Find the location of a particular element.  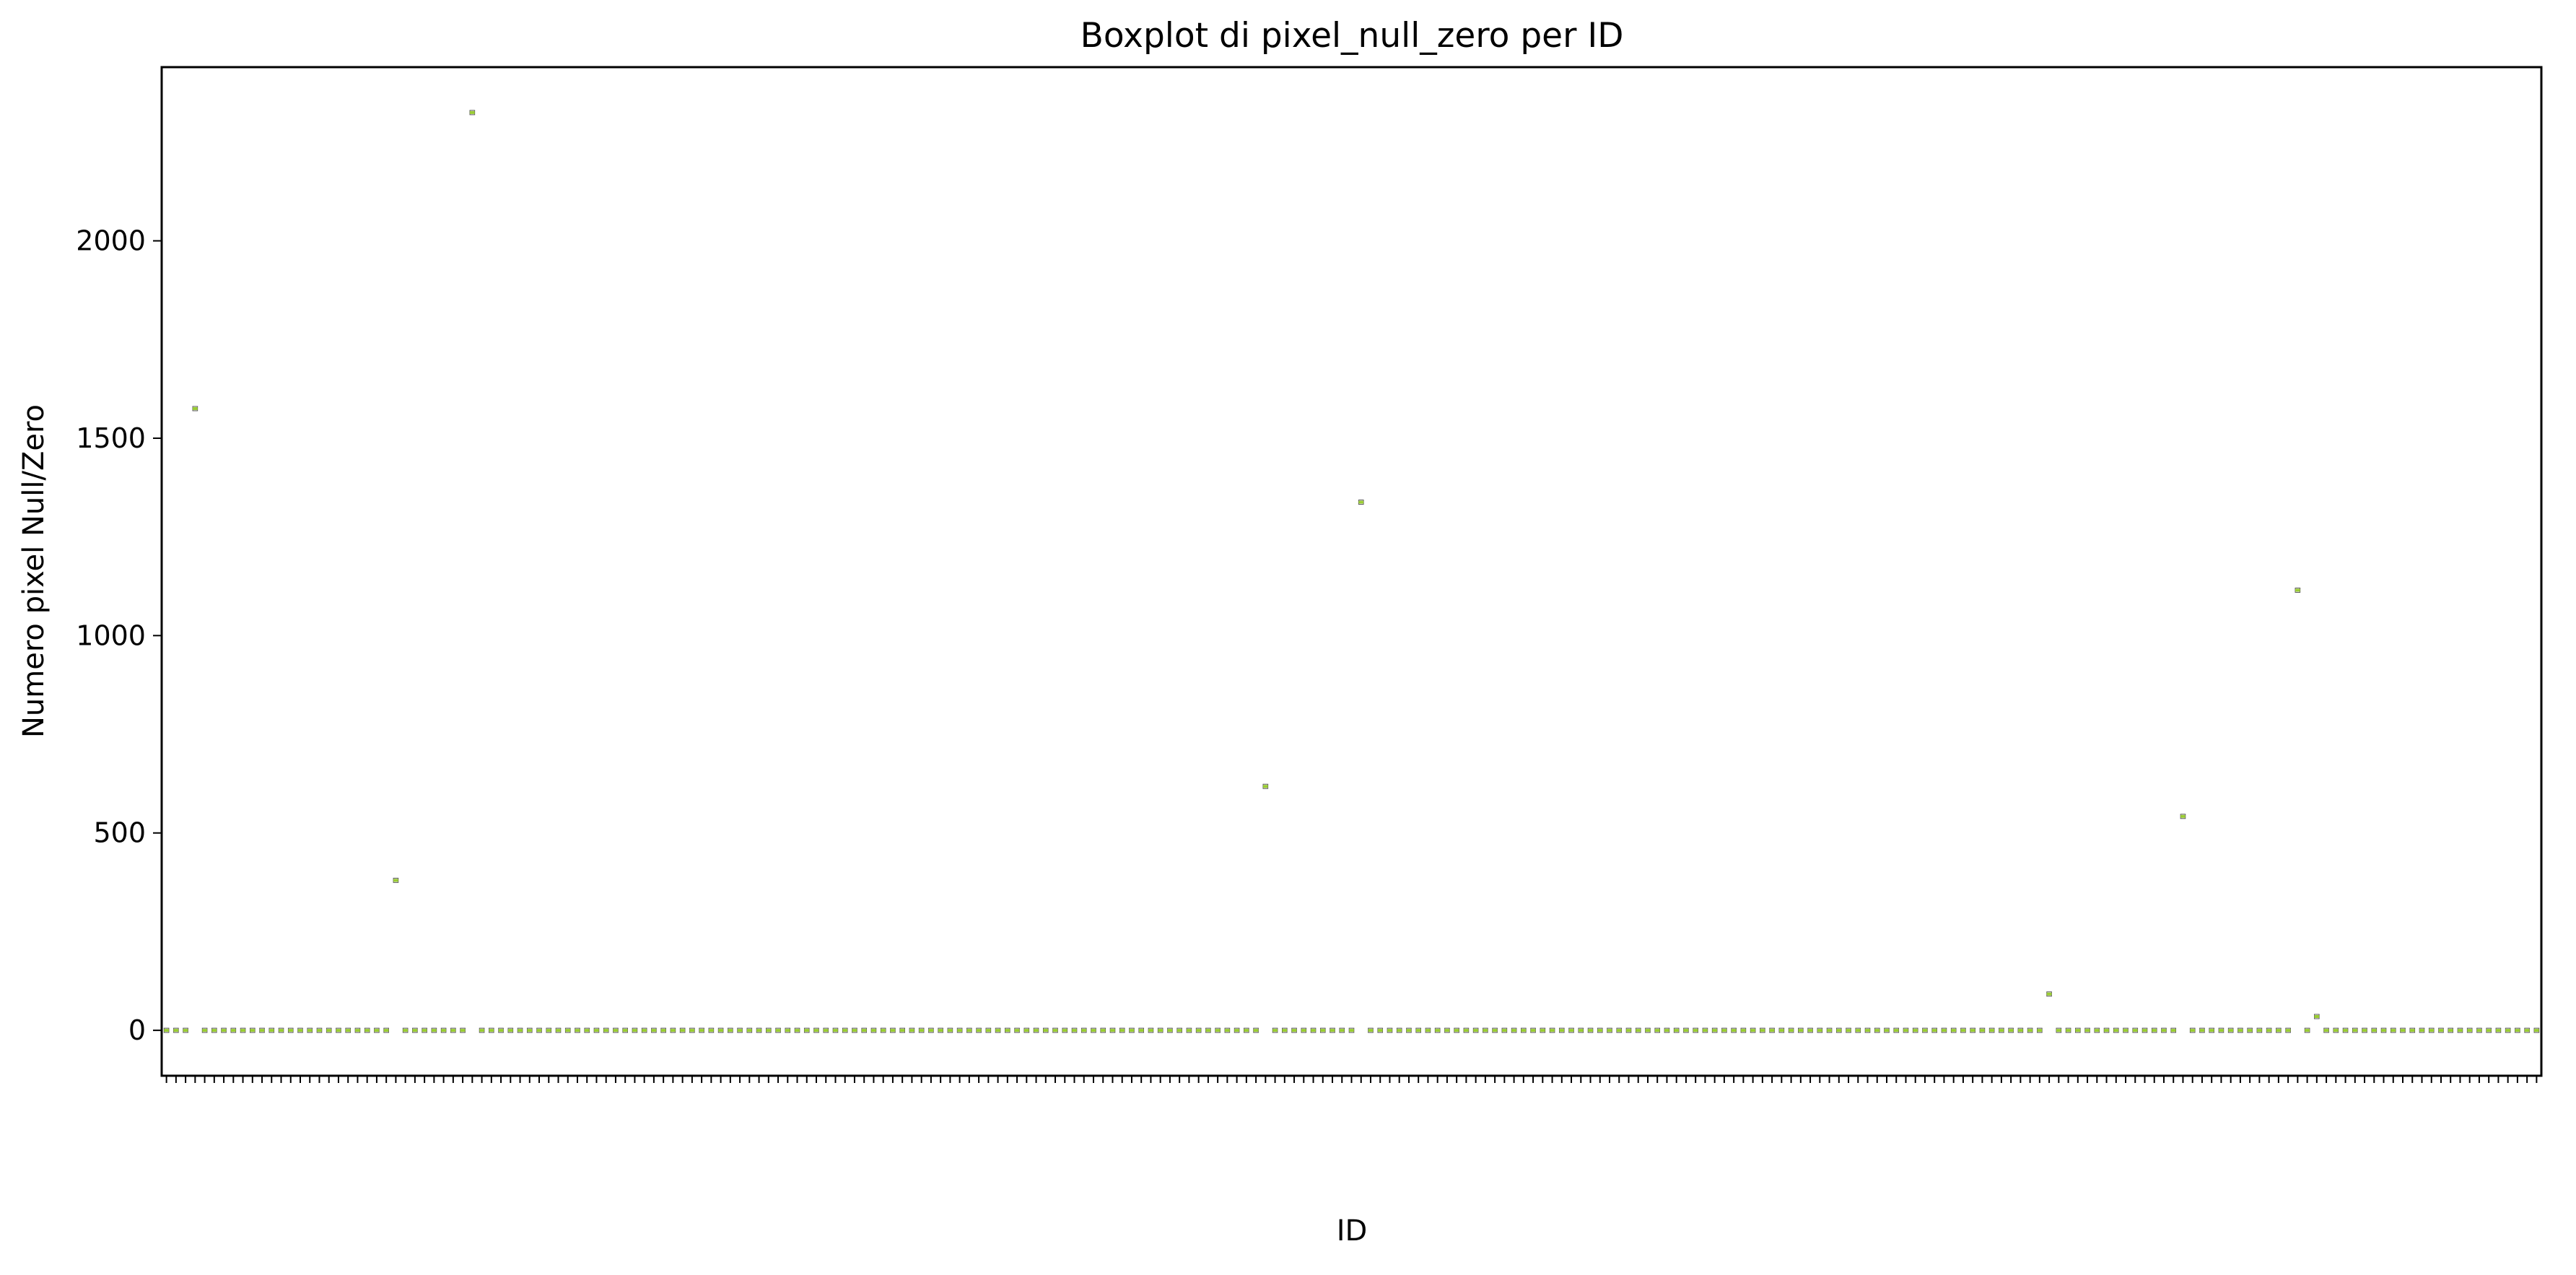

chart-title: Boxplot di pixel_null_zero per ID is located at coordinates (1352, 36).